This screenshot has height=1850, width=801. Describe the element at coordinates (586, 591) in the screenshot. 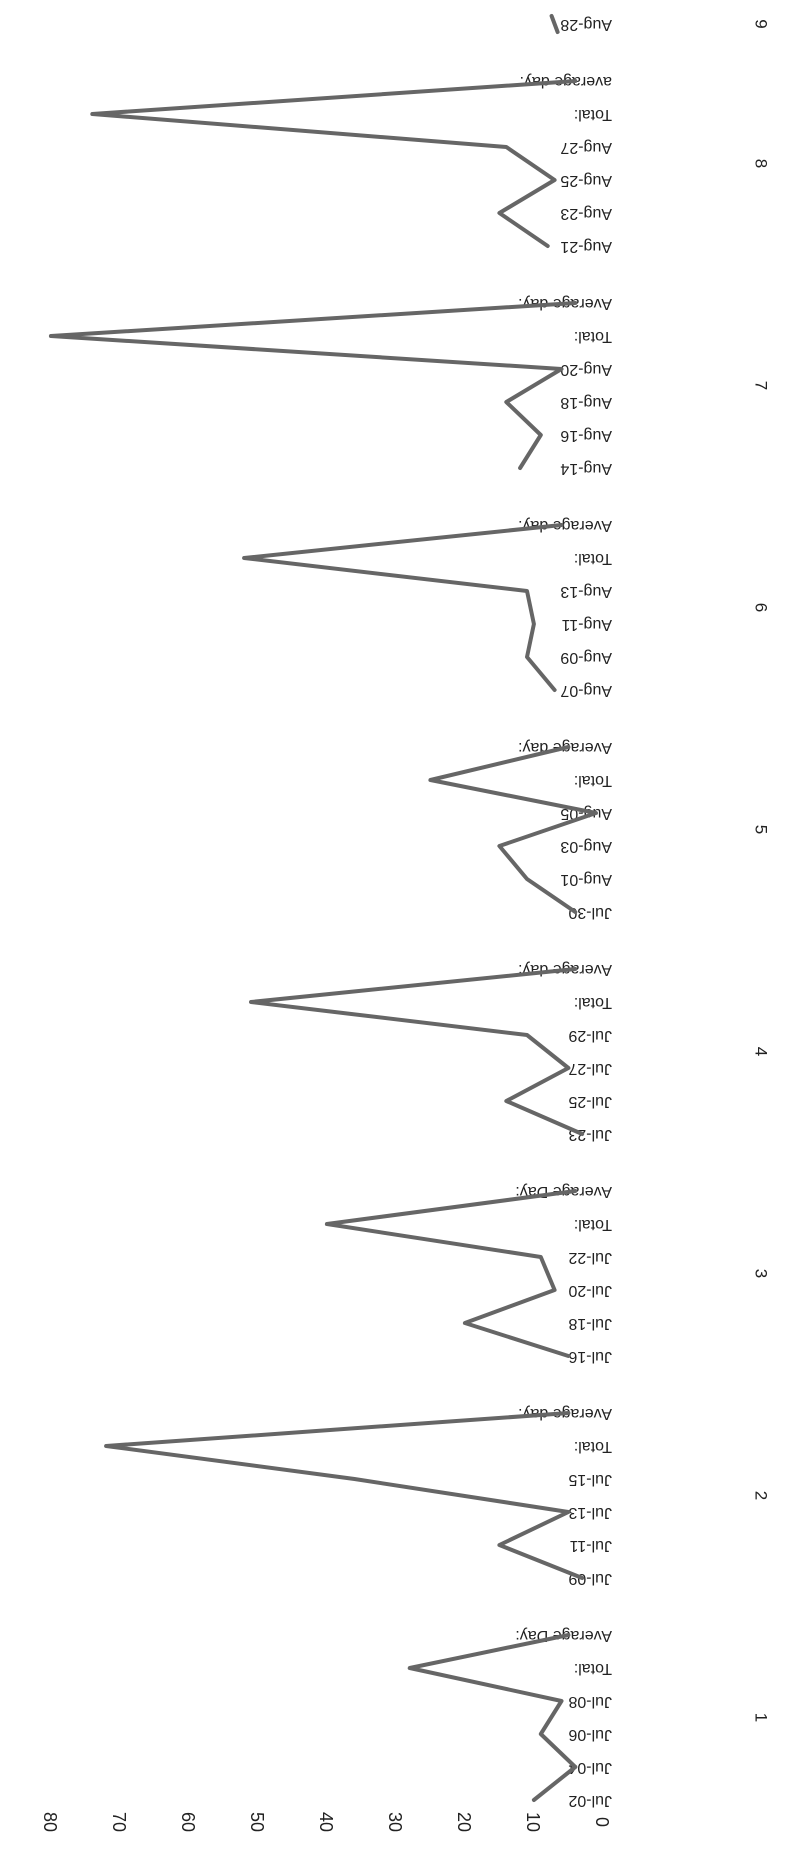

I see `category-tick-label: Aug-13` at that location.